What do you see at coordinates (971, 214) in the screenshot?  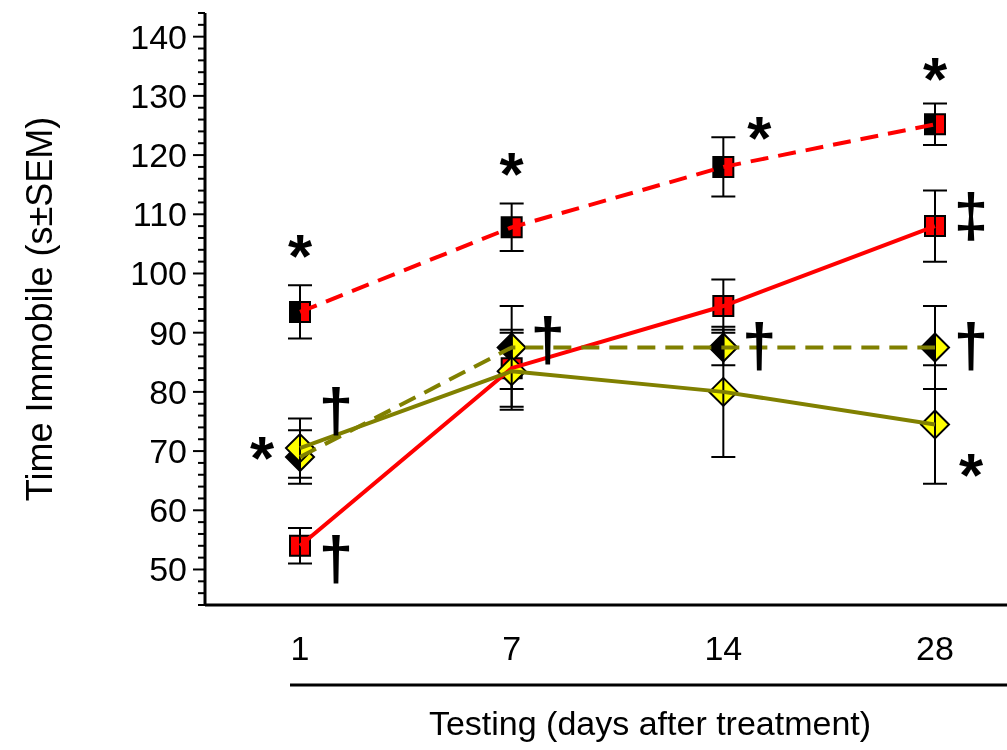 I see `annotation: ‡` at bounding box center [971, 214].